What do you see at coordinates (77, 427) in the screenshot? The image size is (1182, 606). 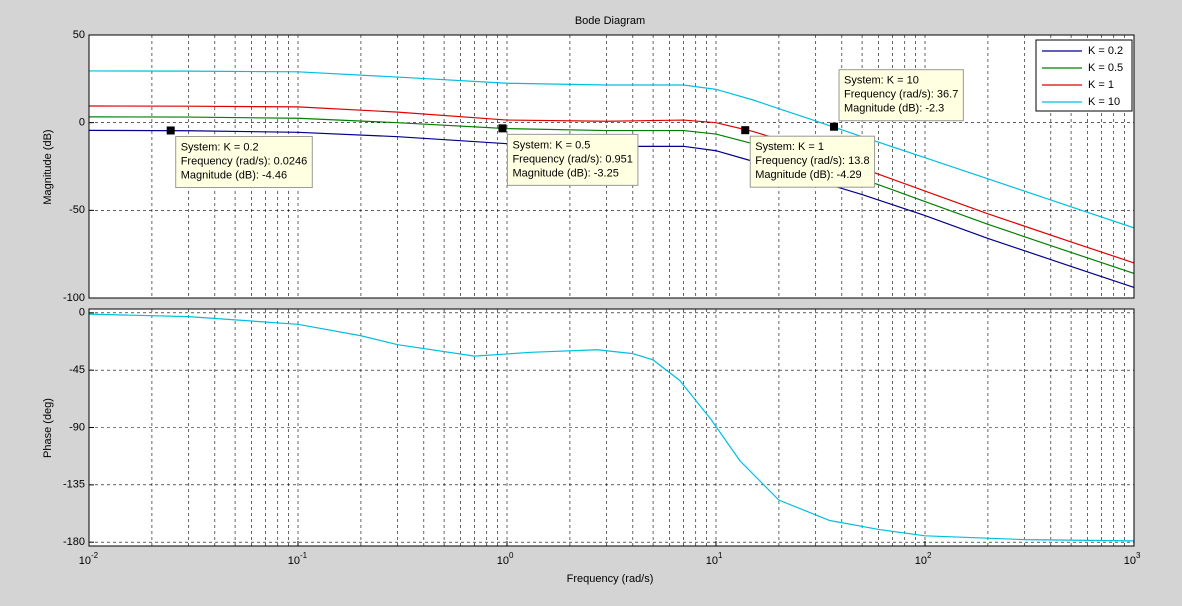 I see `y-tick-label: -90` at bounding box center [77, 427].